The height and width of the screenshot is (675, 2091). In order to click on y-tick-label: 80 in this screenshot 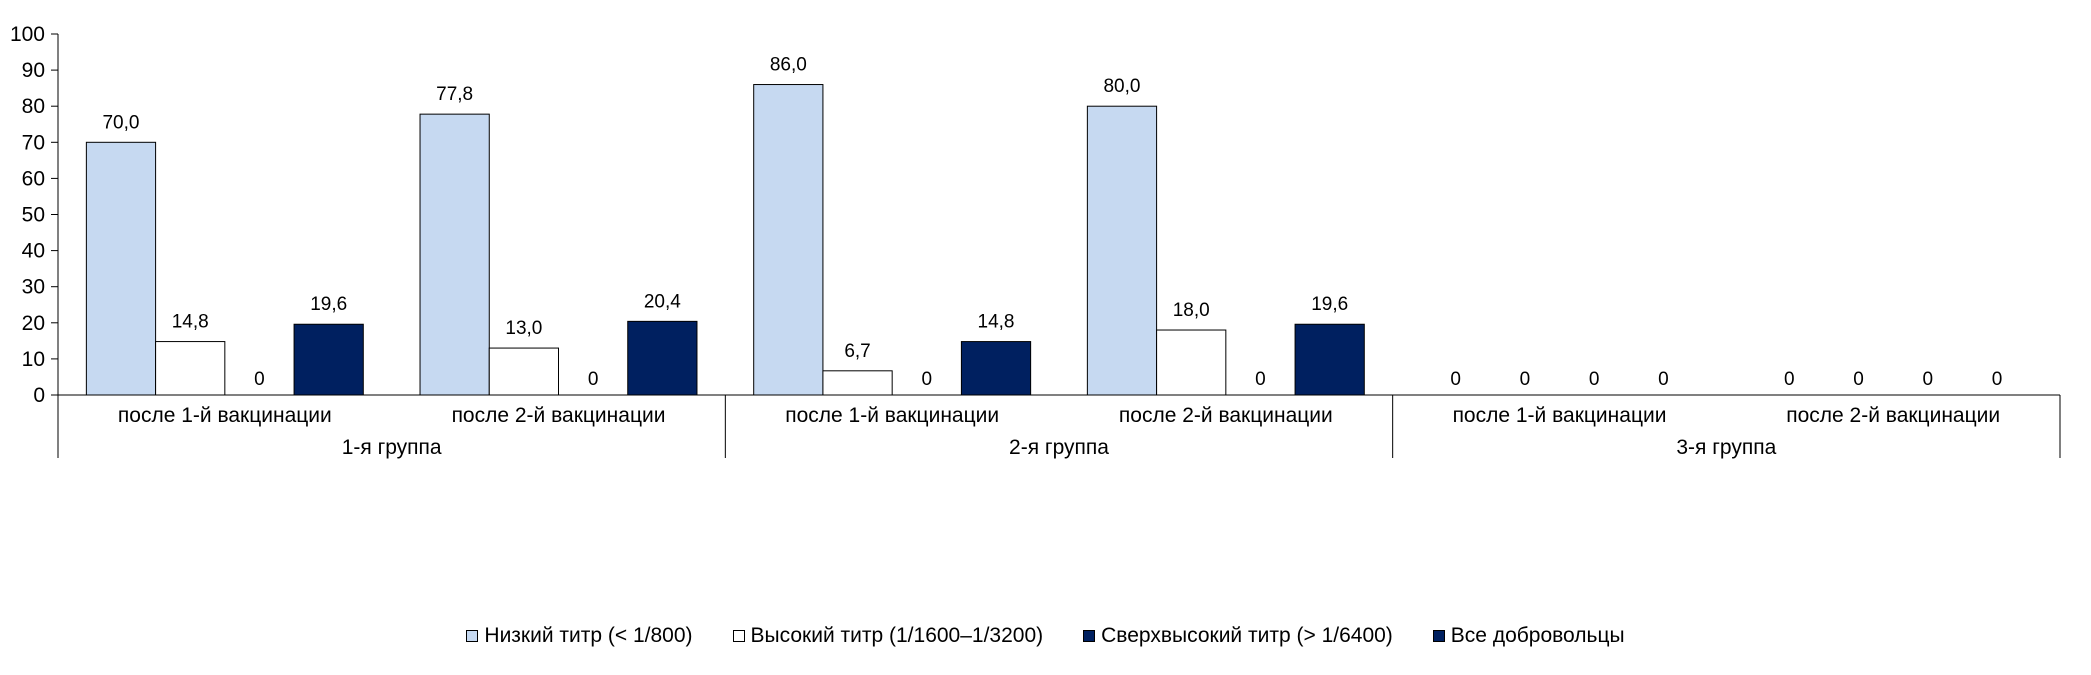, I will do `click(33, 106)`.